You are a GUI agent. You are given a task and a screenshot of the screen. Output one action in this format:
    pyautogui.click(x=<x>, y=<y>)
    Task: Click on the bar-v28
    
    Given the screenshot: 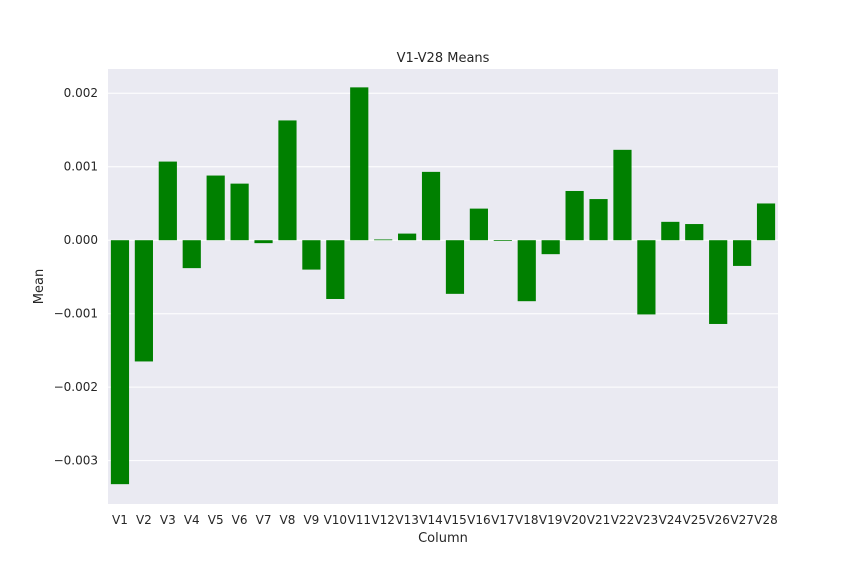 What is the action you would take?
    pyautogui.click(x=766, y=222)
    